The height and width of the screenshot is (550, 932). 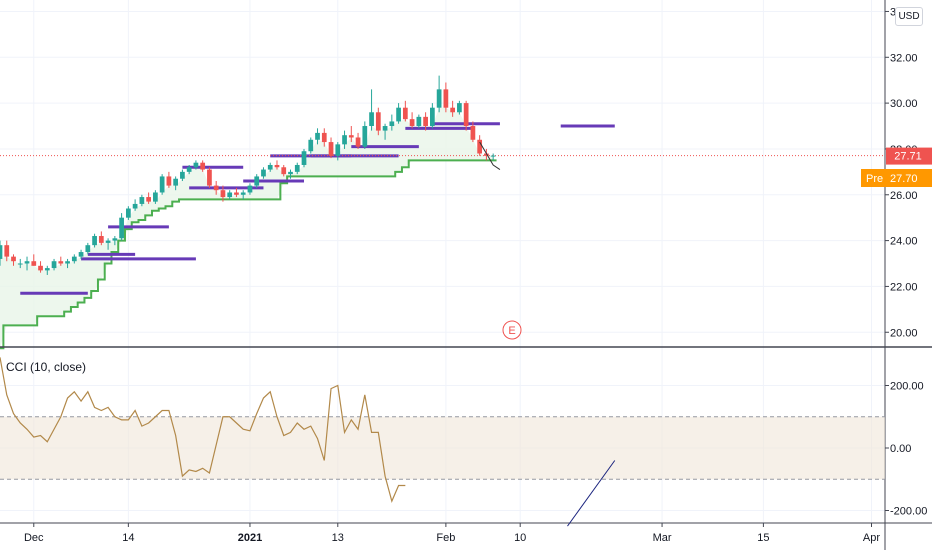 I want to click on earnings-label: E, so click(x=511, y=331).